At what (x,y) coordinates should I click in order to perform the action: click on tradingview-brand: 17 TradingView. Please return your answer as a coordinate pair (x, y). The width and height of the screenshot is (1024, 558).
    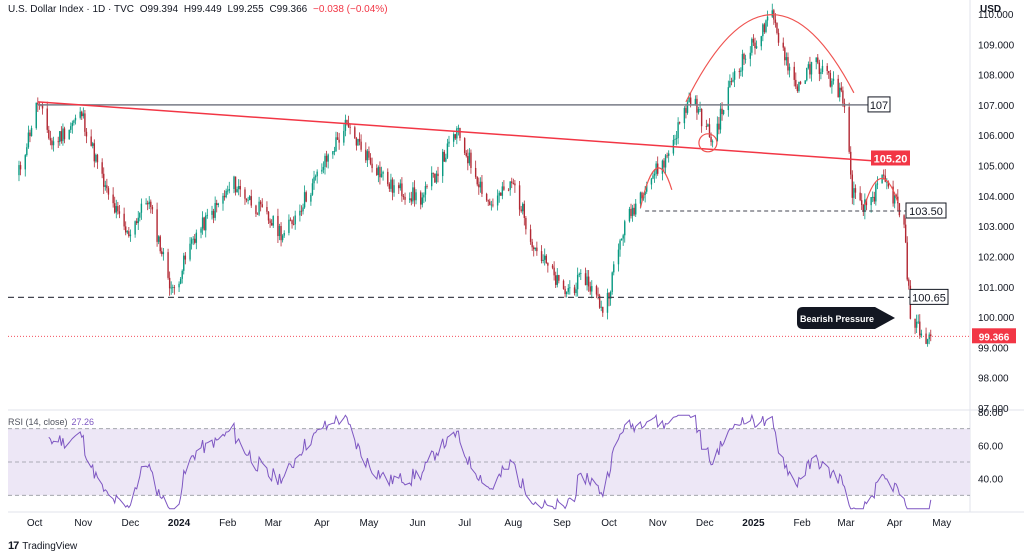
    Looking at the image, I should click on (42, 546).